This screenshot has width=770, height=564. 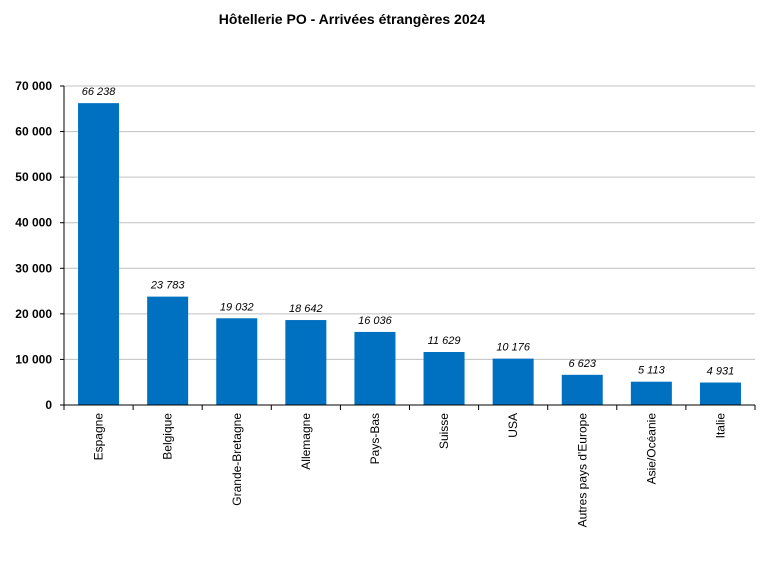 What do you see at coordinates (306, 309) in the screenshot?
I see `data-label: 18 642` at bounding box center [306, 309].